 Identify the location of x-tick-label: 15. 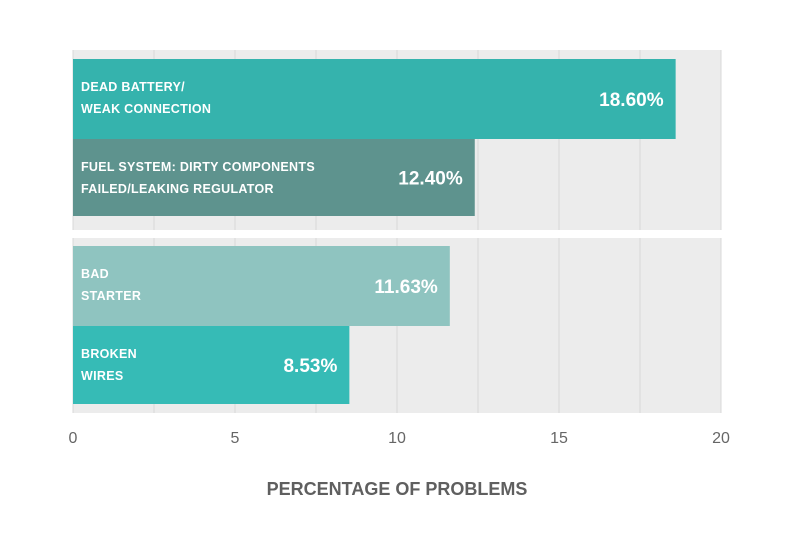
(559, 438).